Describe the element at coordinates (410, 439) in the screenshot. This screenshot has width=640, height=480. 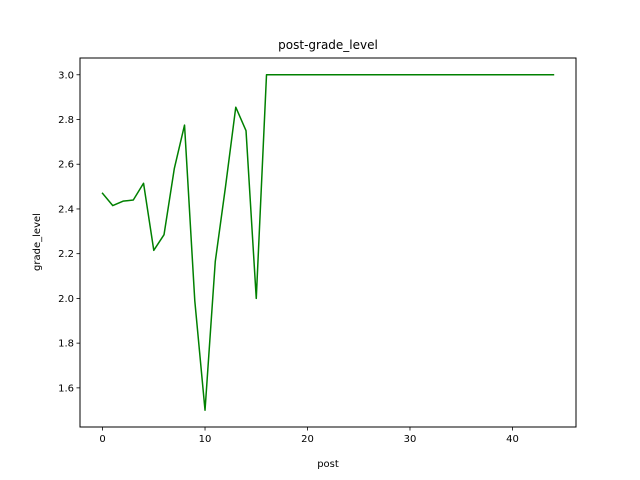
I see `x-tick-label: 30` at that location.